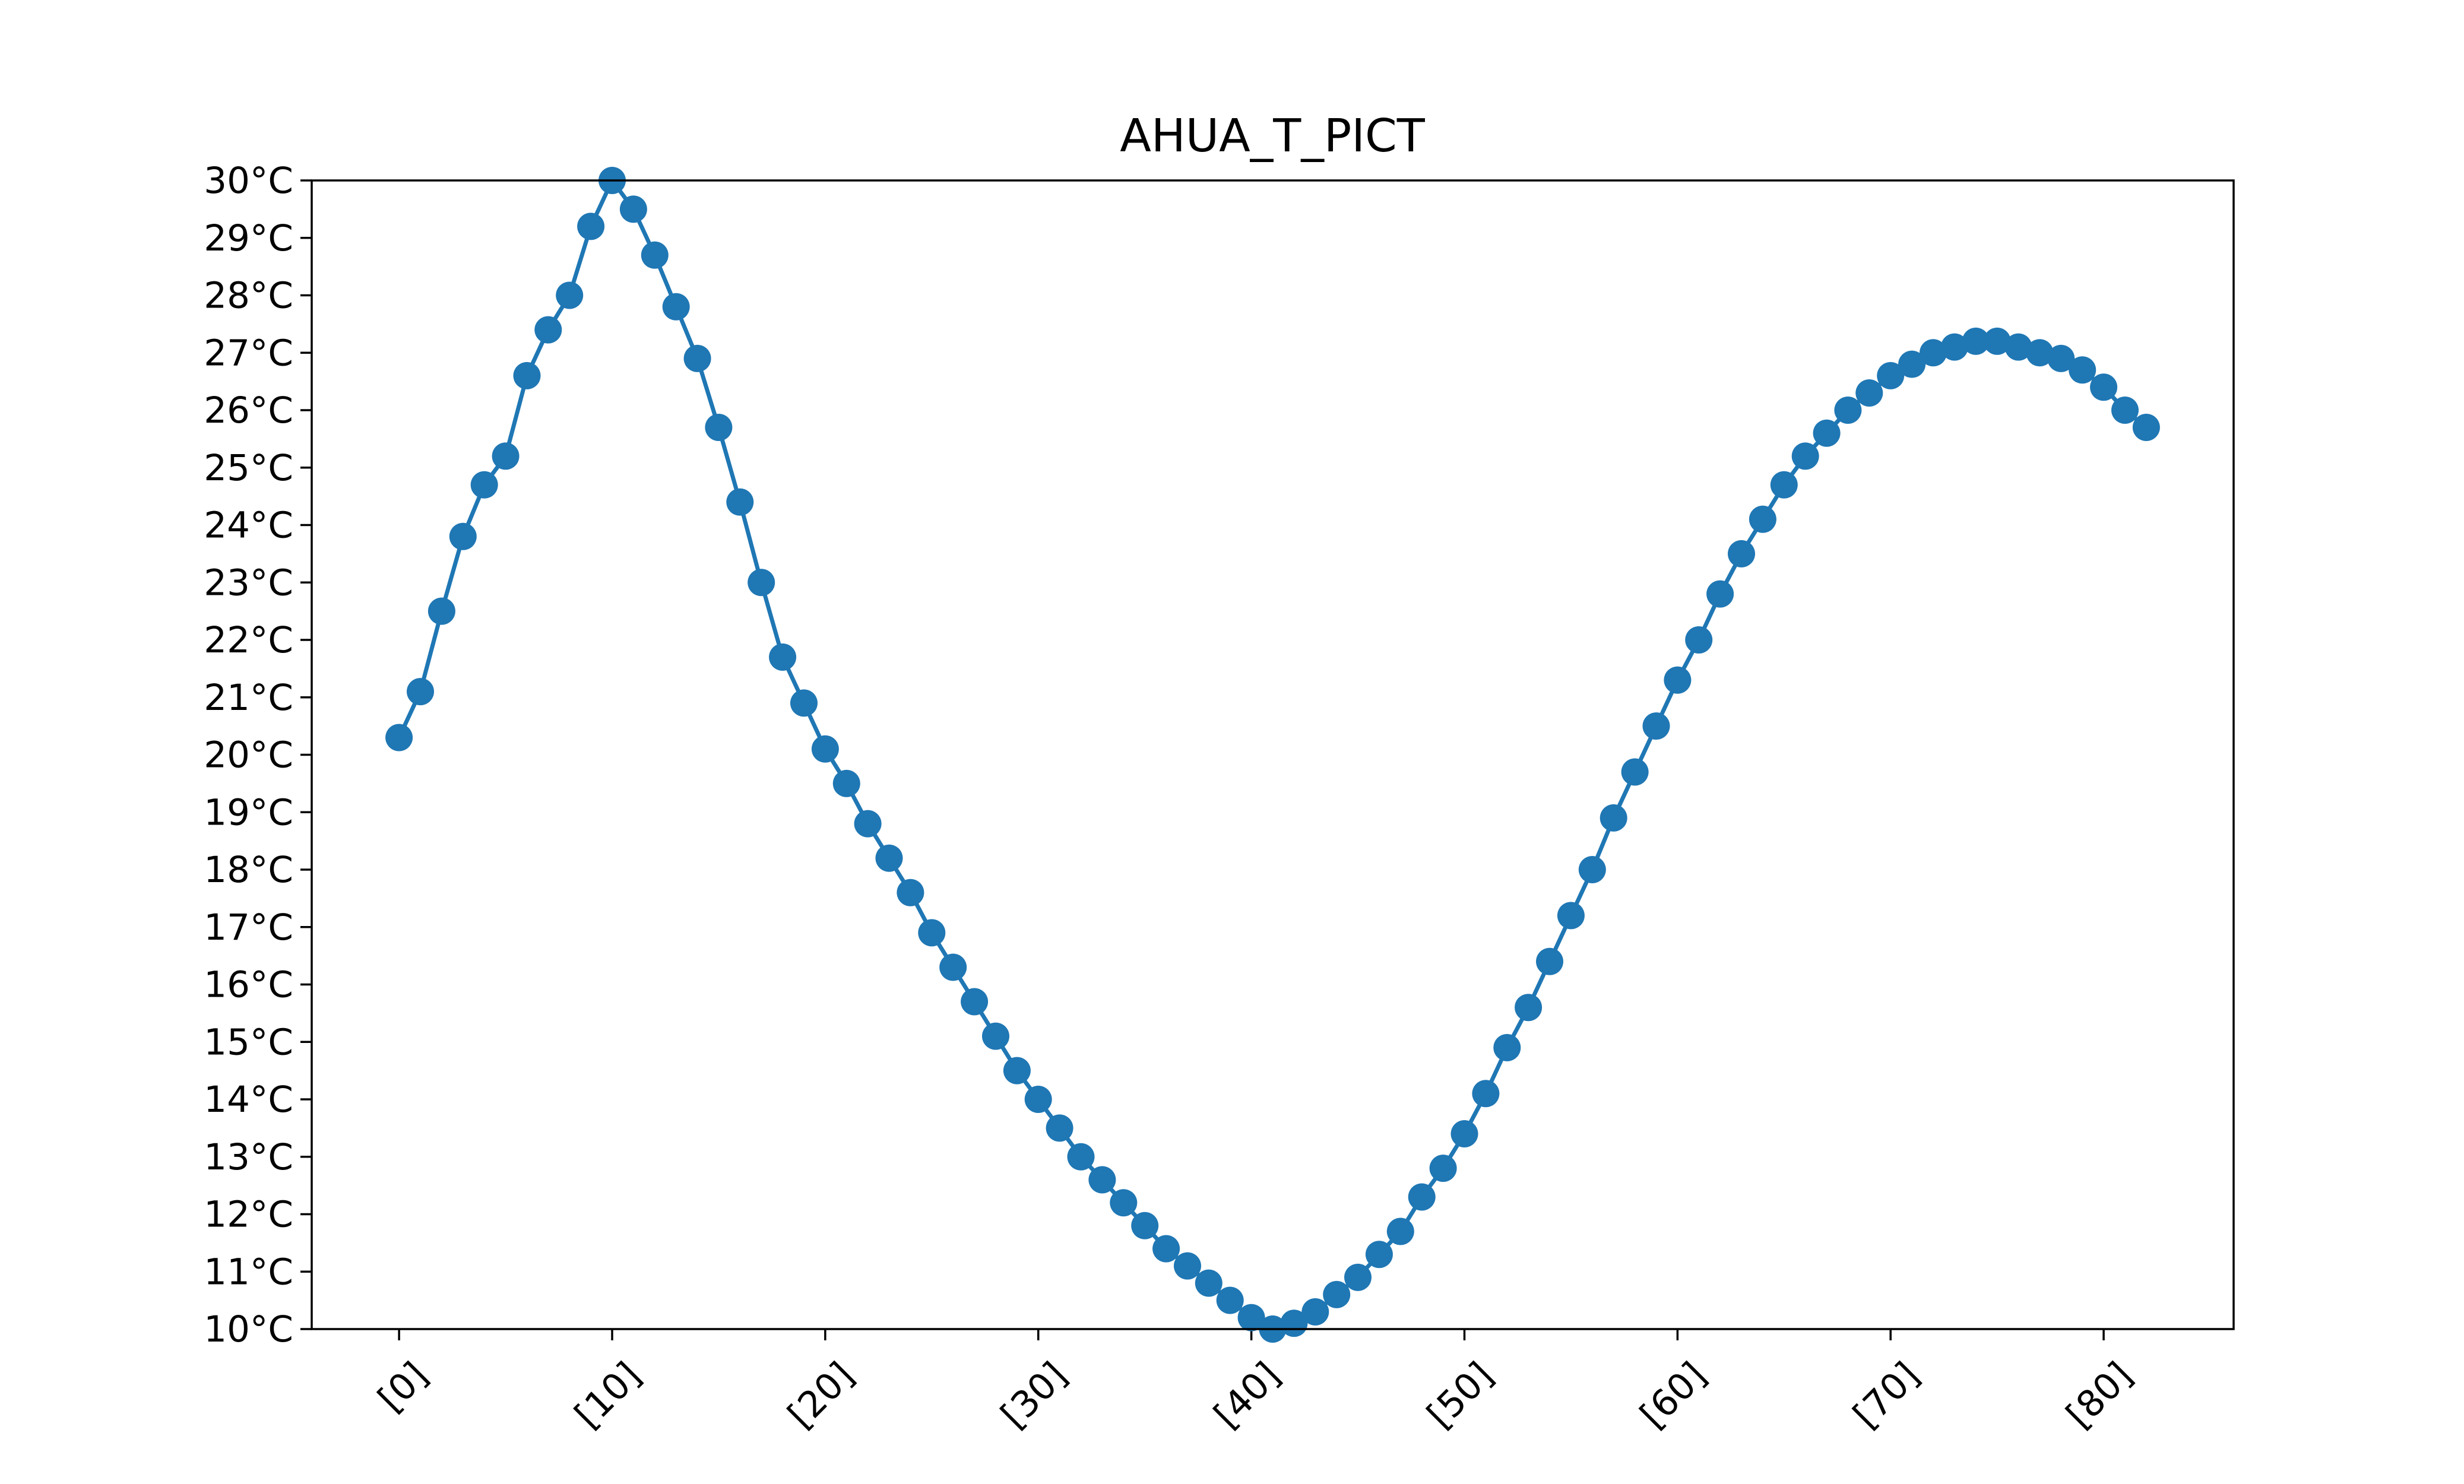 The width and height of the screenshot is (2464, 1484). I want to click on y-tick-label: 29°C, so click(248, 238).